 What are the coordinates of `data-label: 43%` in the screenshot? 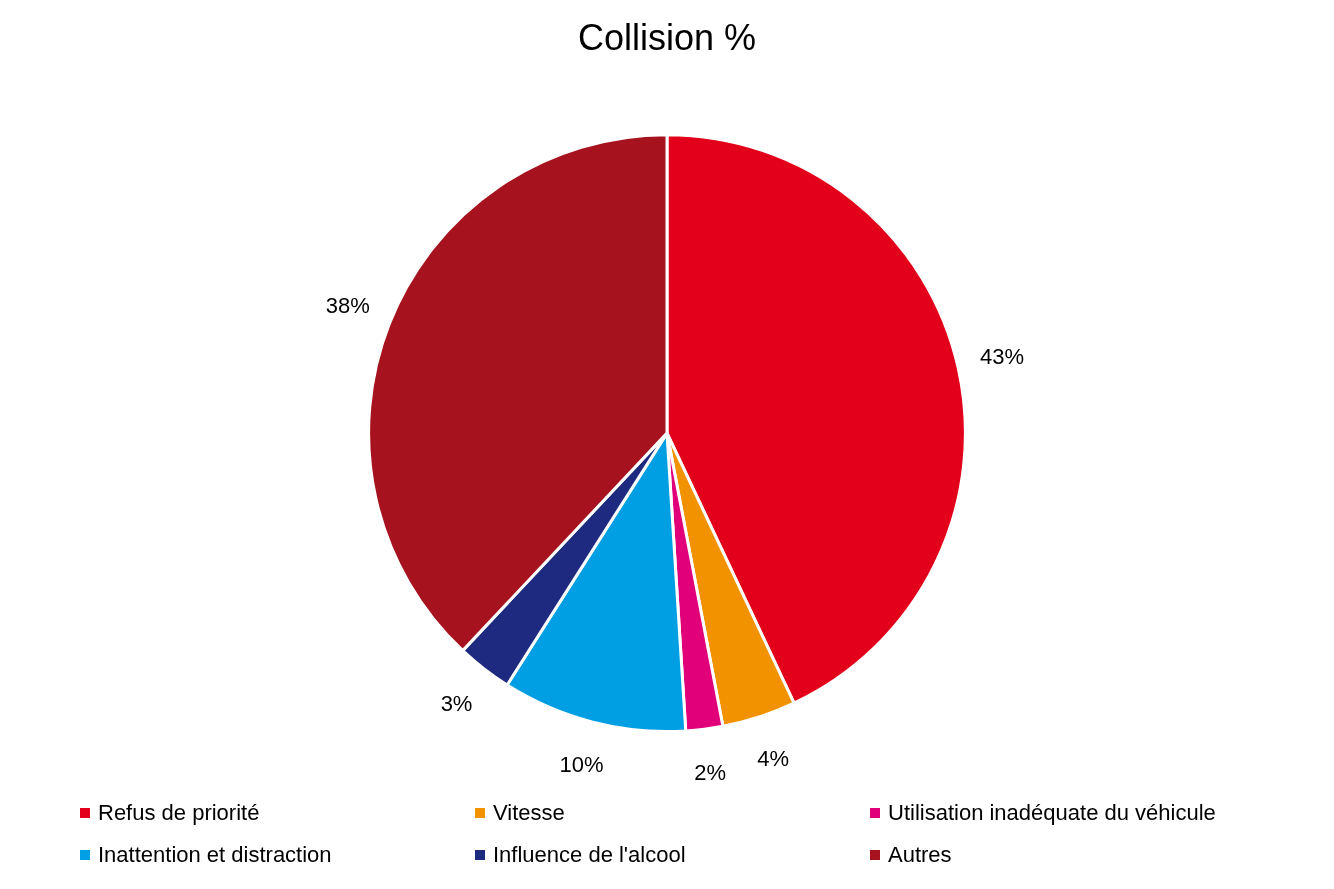 It's located at (1002, 357).